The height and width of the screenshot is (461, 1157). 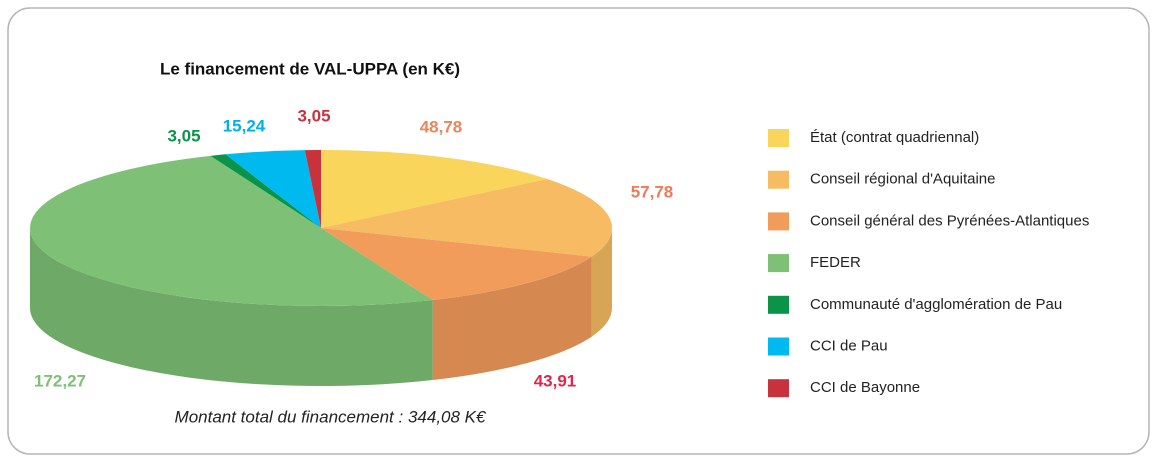 I want to click on legend-label: Conseil général des Pyrénées-Atlantiques, so click(x=949, y=220).